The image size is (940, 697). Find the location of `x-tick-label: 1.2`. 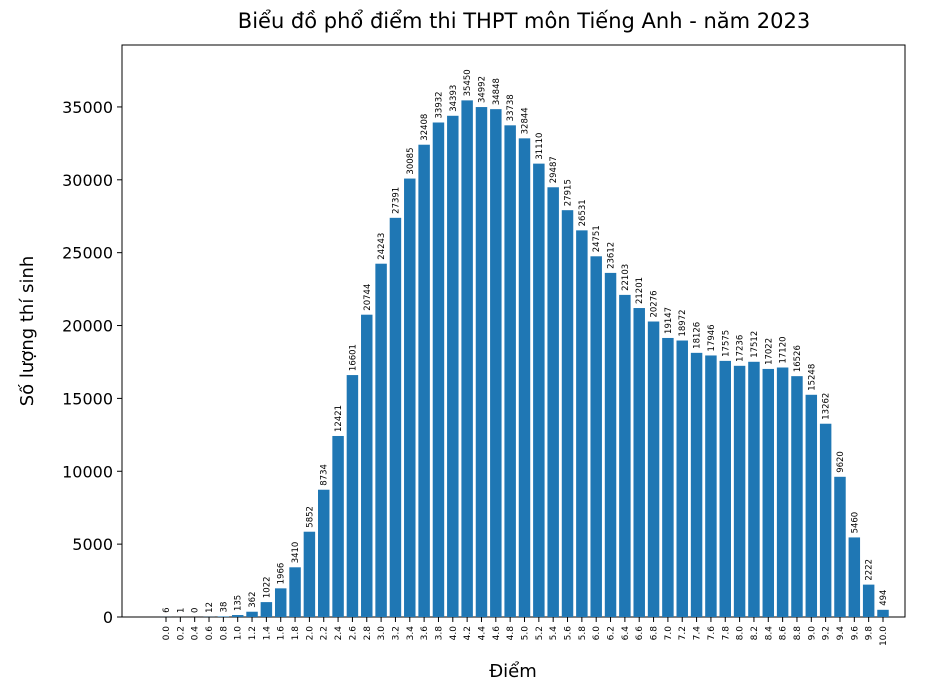

x-tick-label: 1.2 is located at coordinates (253, 633).